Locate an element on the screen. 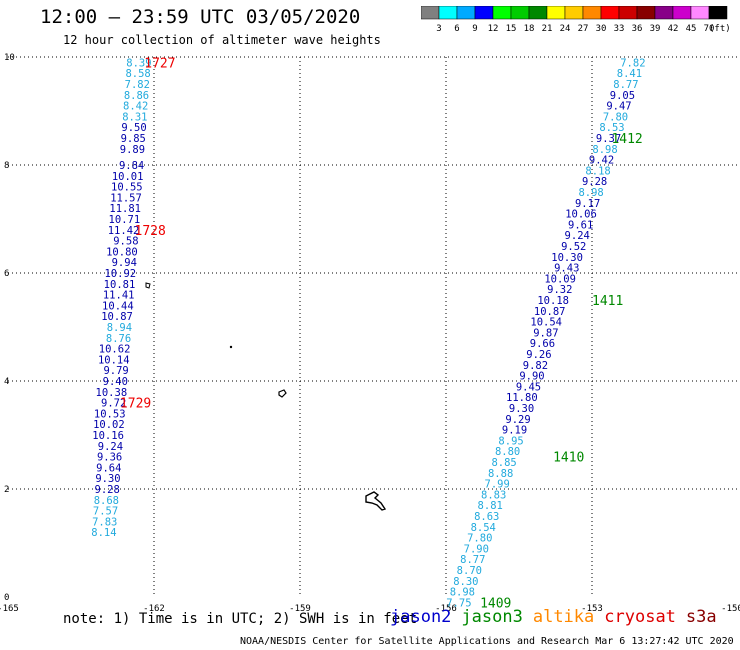 Image resolution: width=740 pixels, height=650 pixels. colorbar-label: 21 is located at coordinates (547, 29).